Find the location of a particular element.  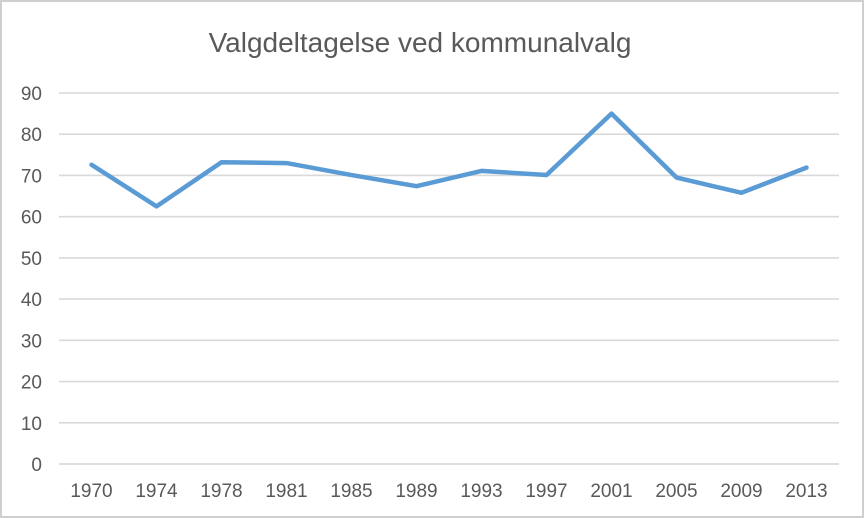

y-tick-label: 80 is located at coordinates (31, 135).